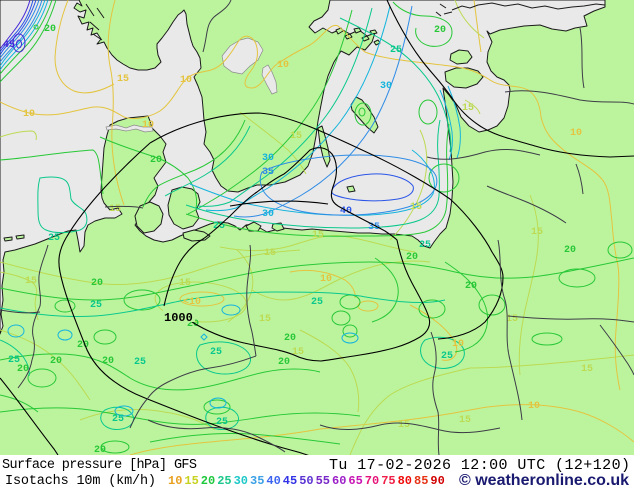  What do you see at coordinates (80, 481) in the screenshot?
I see `svg-text: Isotachs 10m (km/h)` at bounding box center [80, 481].